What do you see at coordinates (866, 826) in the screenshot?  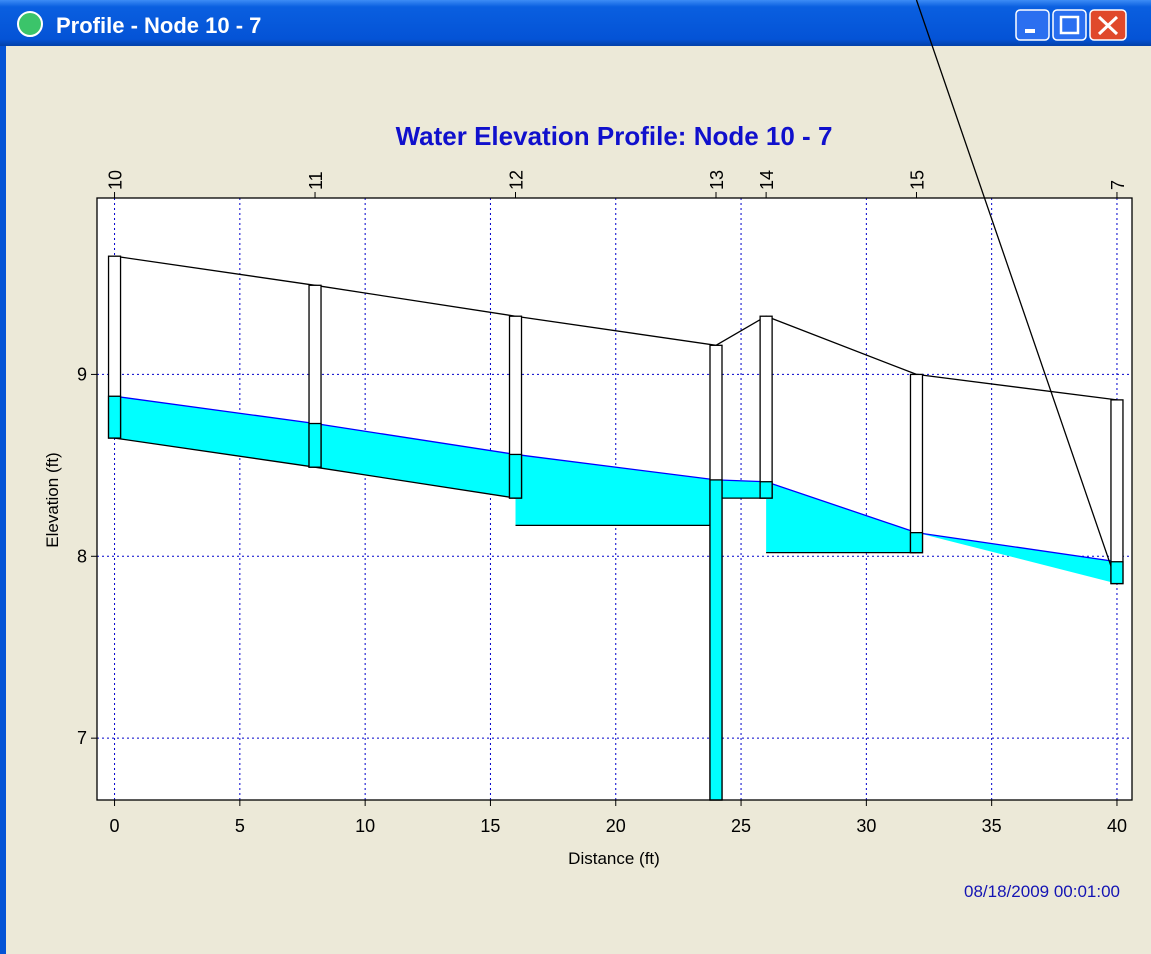 I see `x-tick-label: 30` at bounding box center [866, 826].